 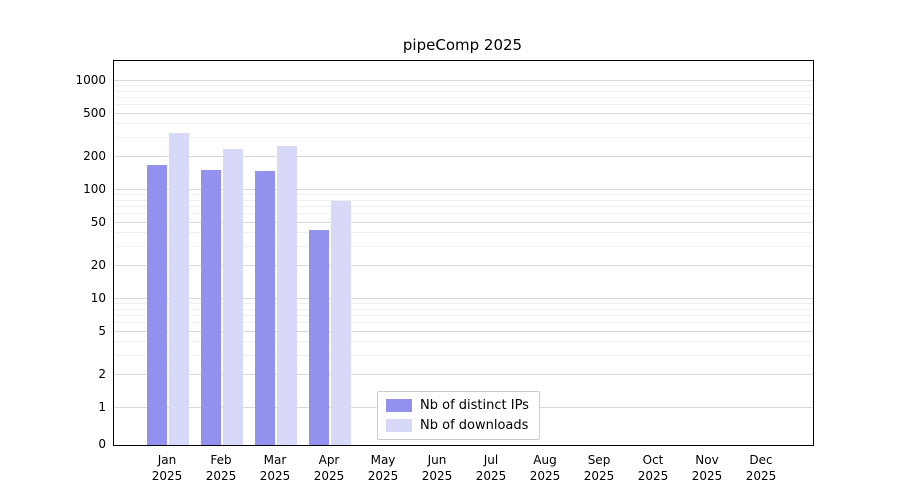 I want to click on y-tick-label: 0, so click(x=102, y=444).